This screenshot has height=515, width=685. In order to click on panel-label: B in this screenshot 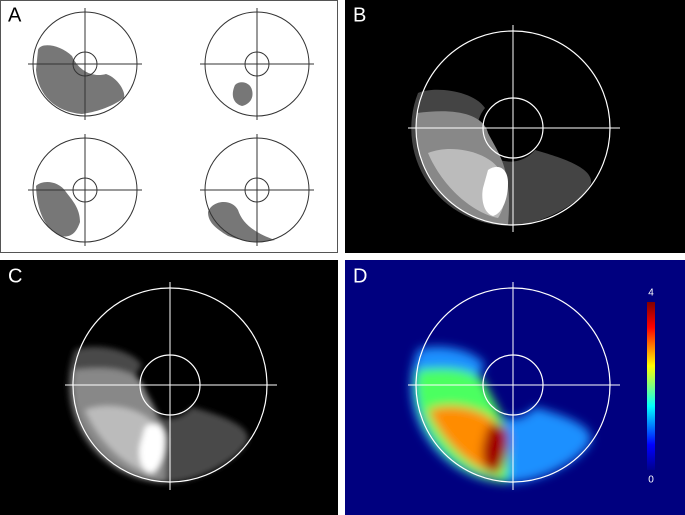, I will do `click(359, 15)`.